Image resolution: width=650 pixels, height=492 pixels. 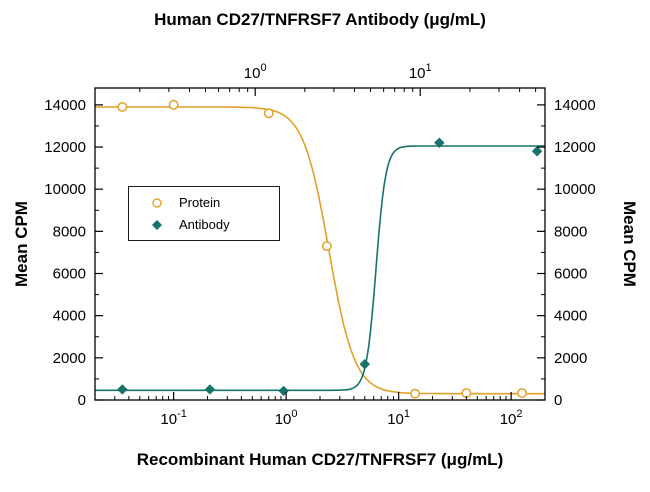 I want to click on legend-label: Antibody, so click(x=204, y=224).